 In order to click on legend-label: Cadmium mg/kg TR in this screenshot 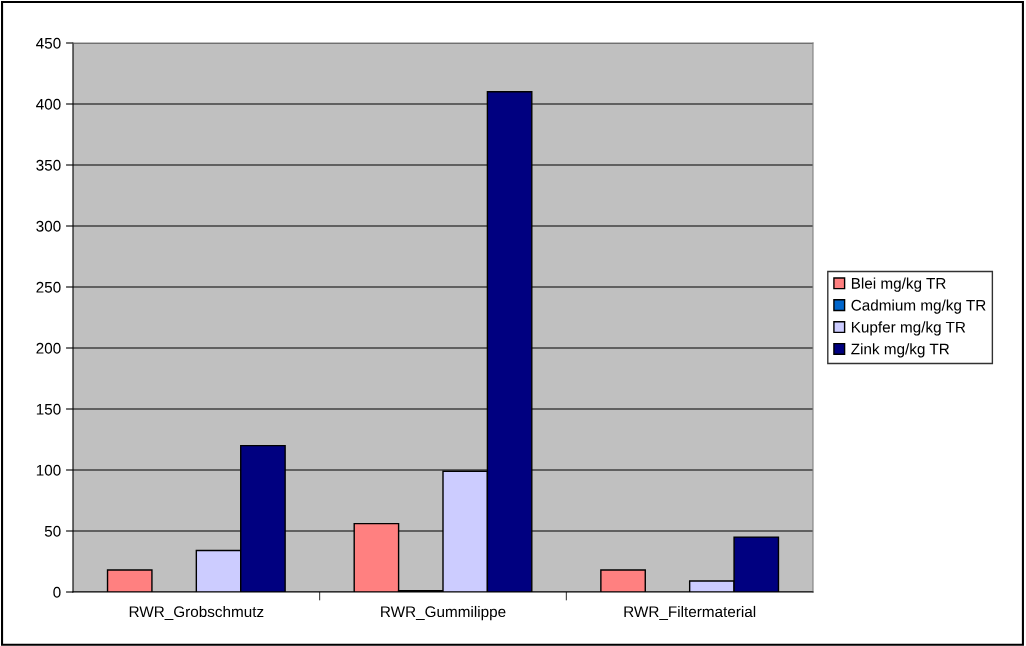, I will do `click(918, 306)`.